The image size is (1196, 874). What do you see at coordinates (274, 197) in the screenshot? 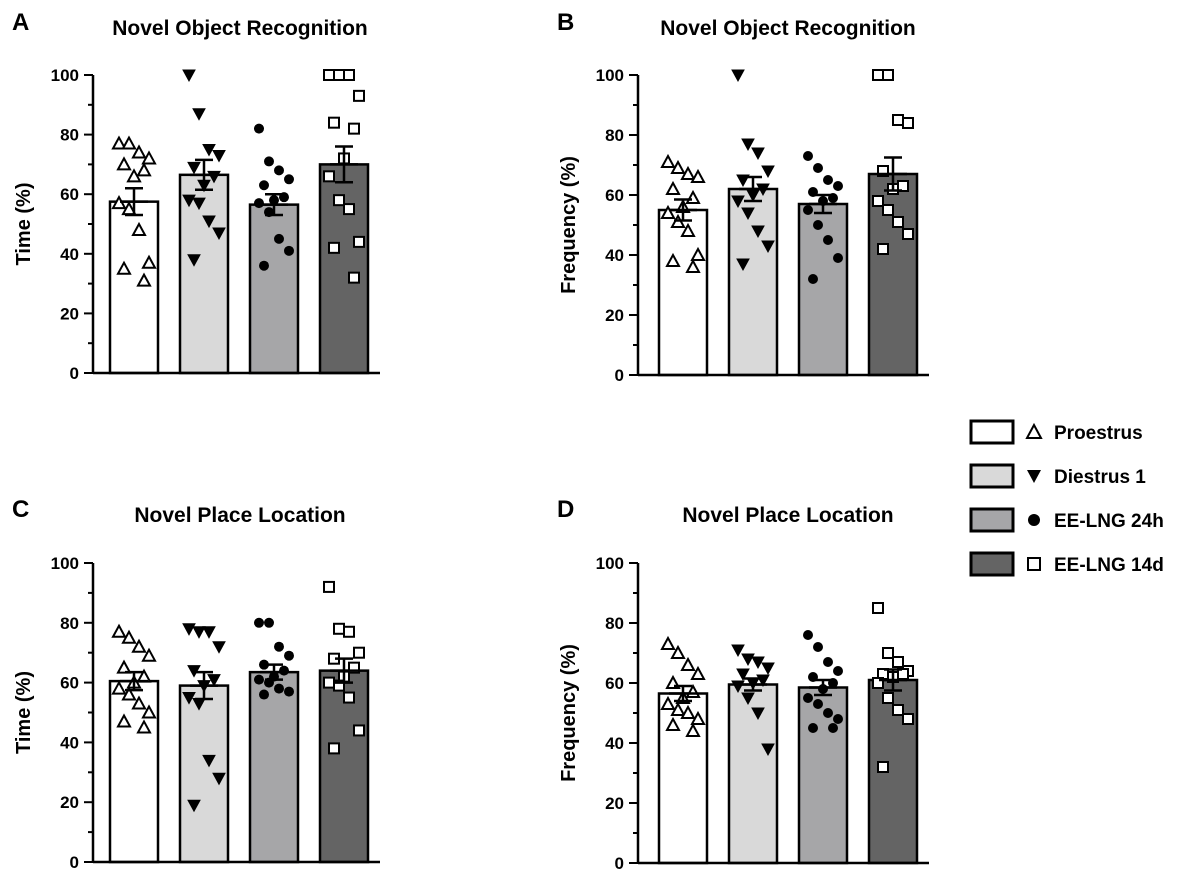
I see `points-ee-lng-24h` at bounding box center [274, 197].